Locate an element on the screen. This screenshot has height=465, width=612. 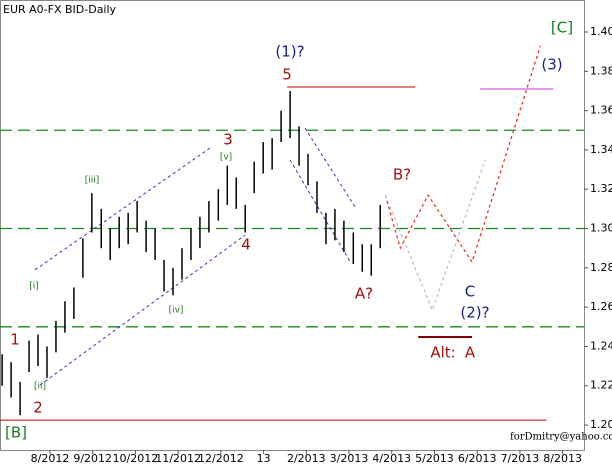
wave-label: [ii] is located at coordinates (40, 387).